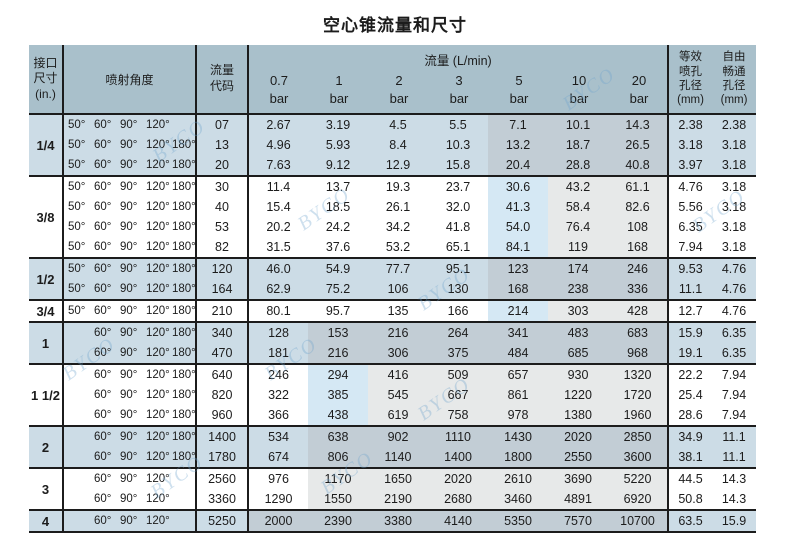  Describe the element at coordinates (278, 499) in the screenshot. I see `flow-cell: 1290` at that location.